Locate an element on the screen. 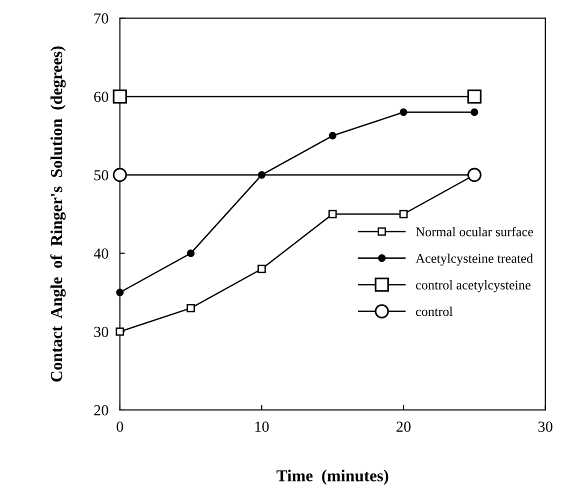 This screenshot has width=582, height=491. y-tick-label: 20 is located at coordinates (101, 410).